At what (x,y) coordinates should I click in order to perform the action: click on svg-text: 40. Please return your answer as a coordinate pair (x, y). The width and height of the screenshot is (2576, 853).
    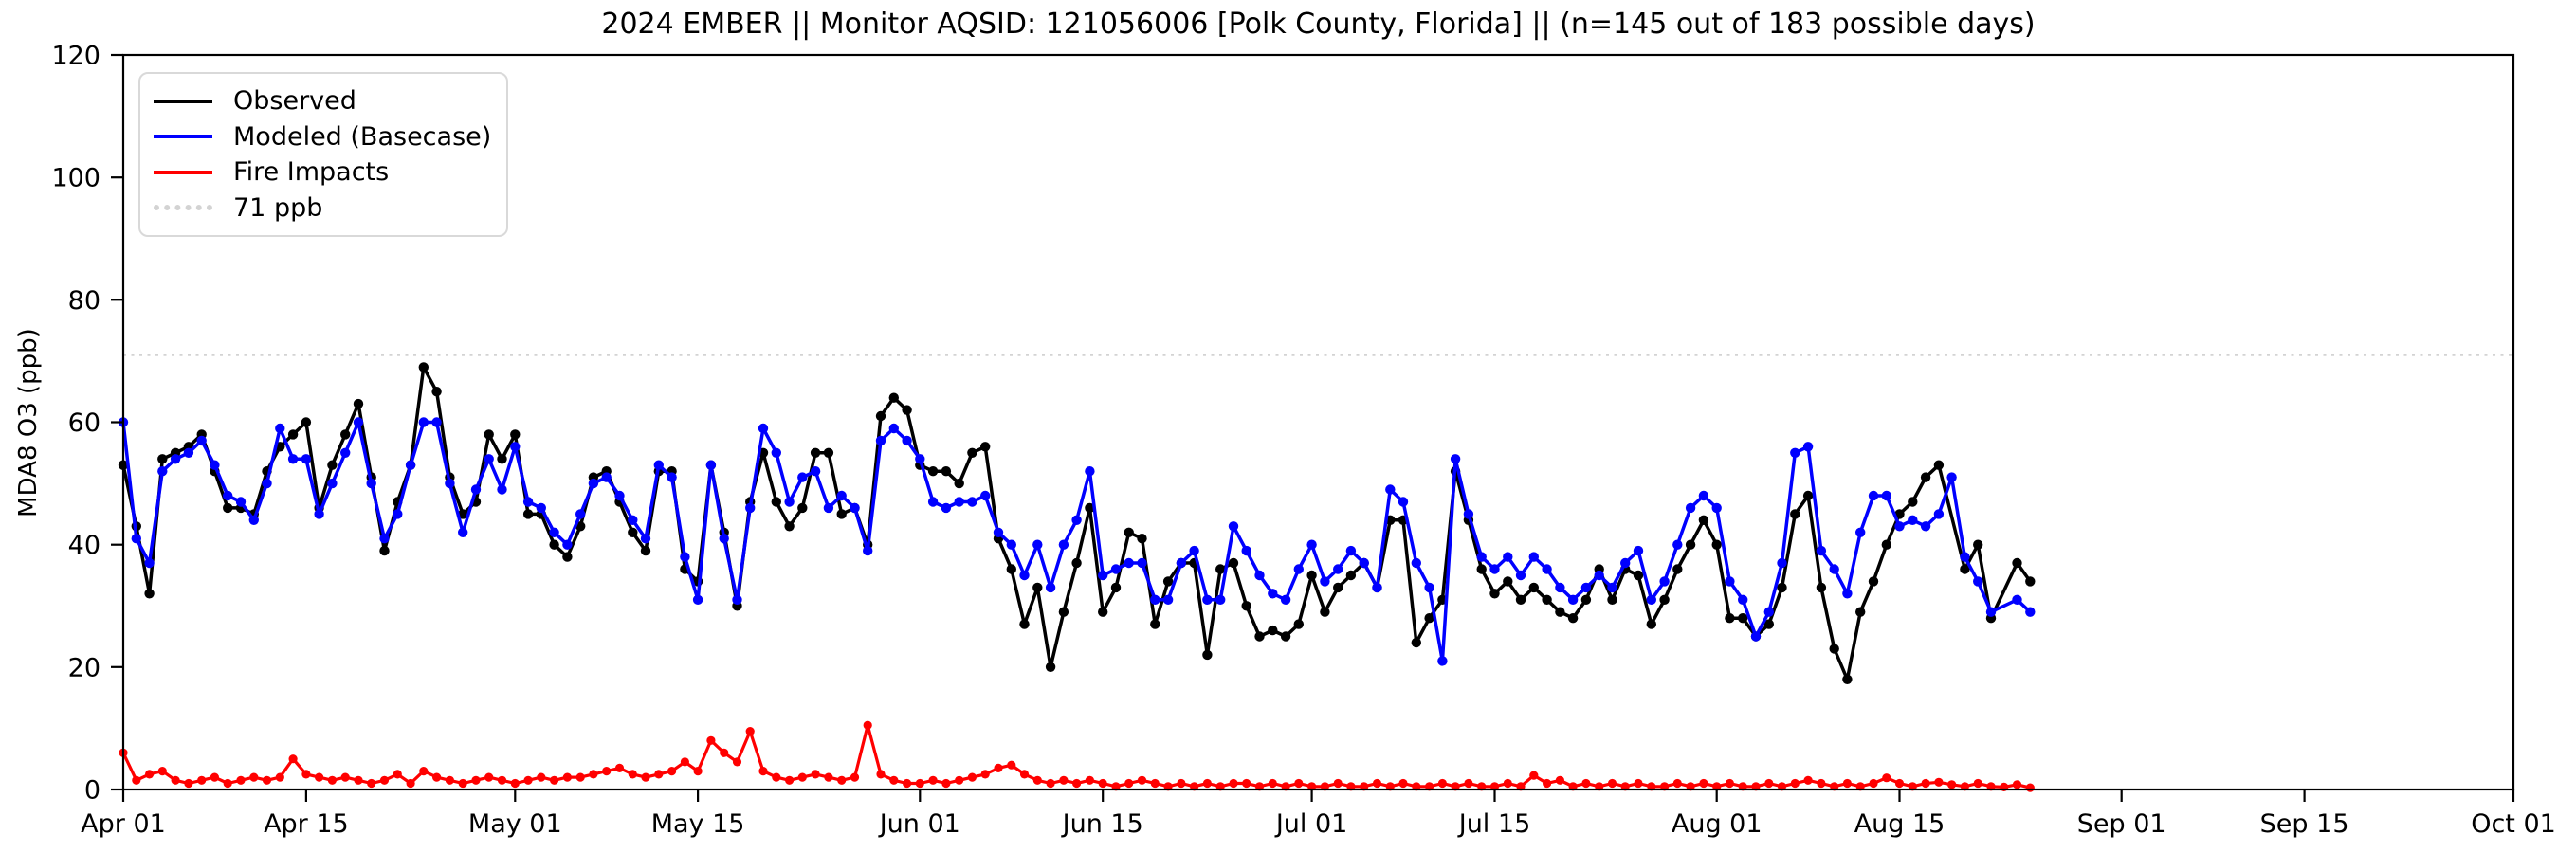
    Looking at the image, I should click on (84, 545).